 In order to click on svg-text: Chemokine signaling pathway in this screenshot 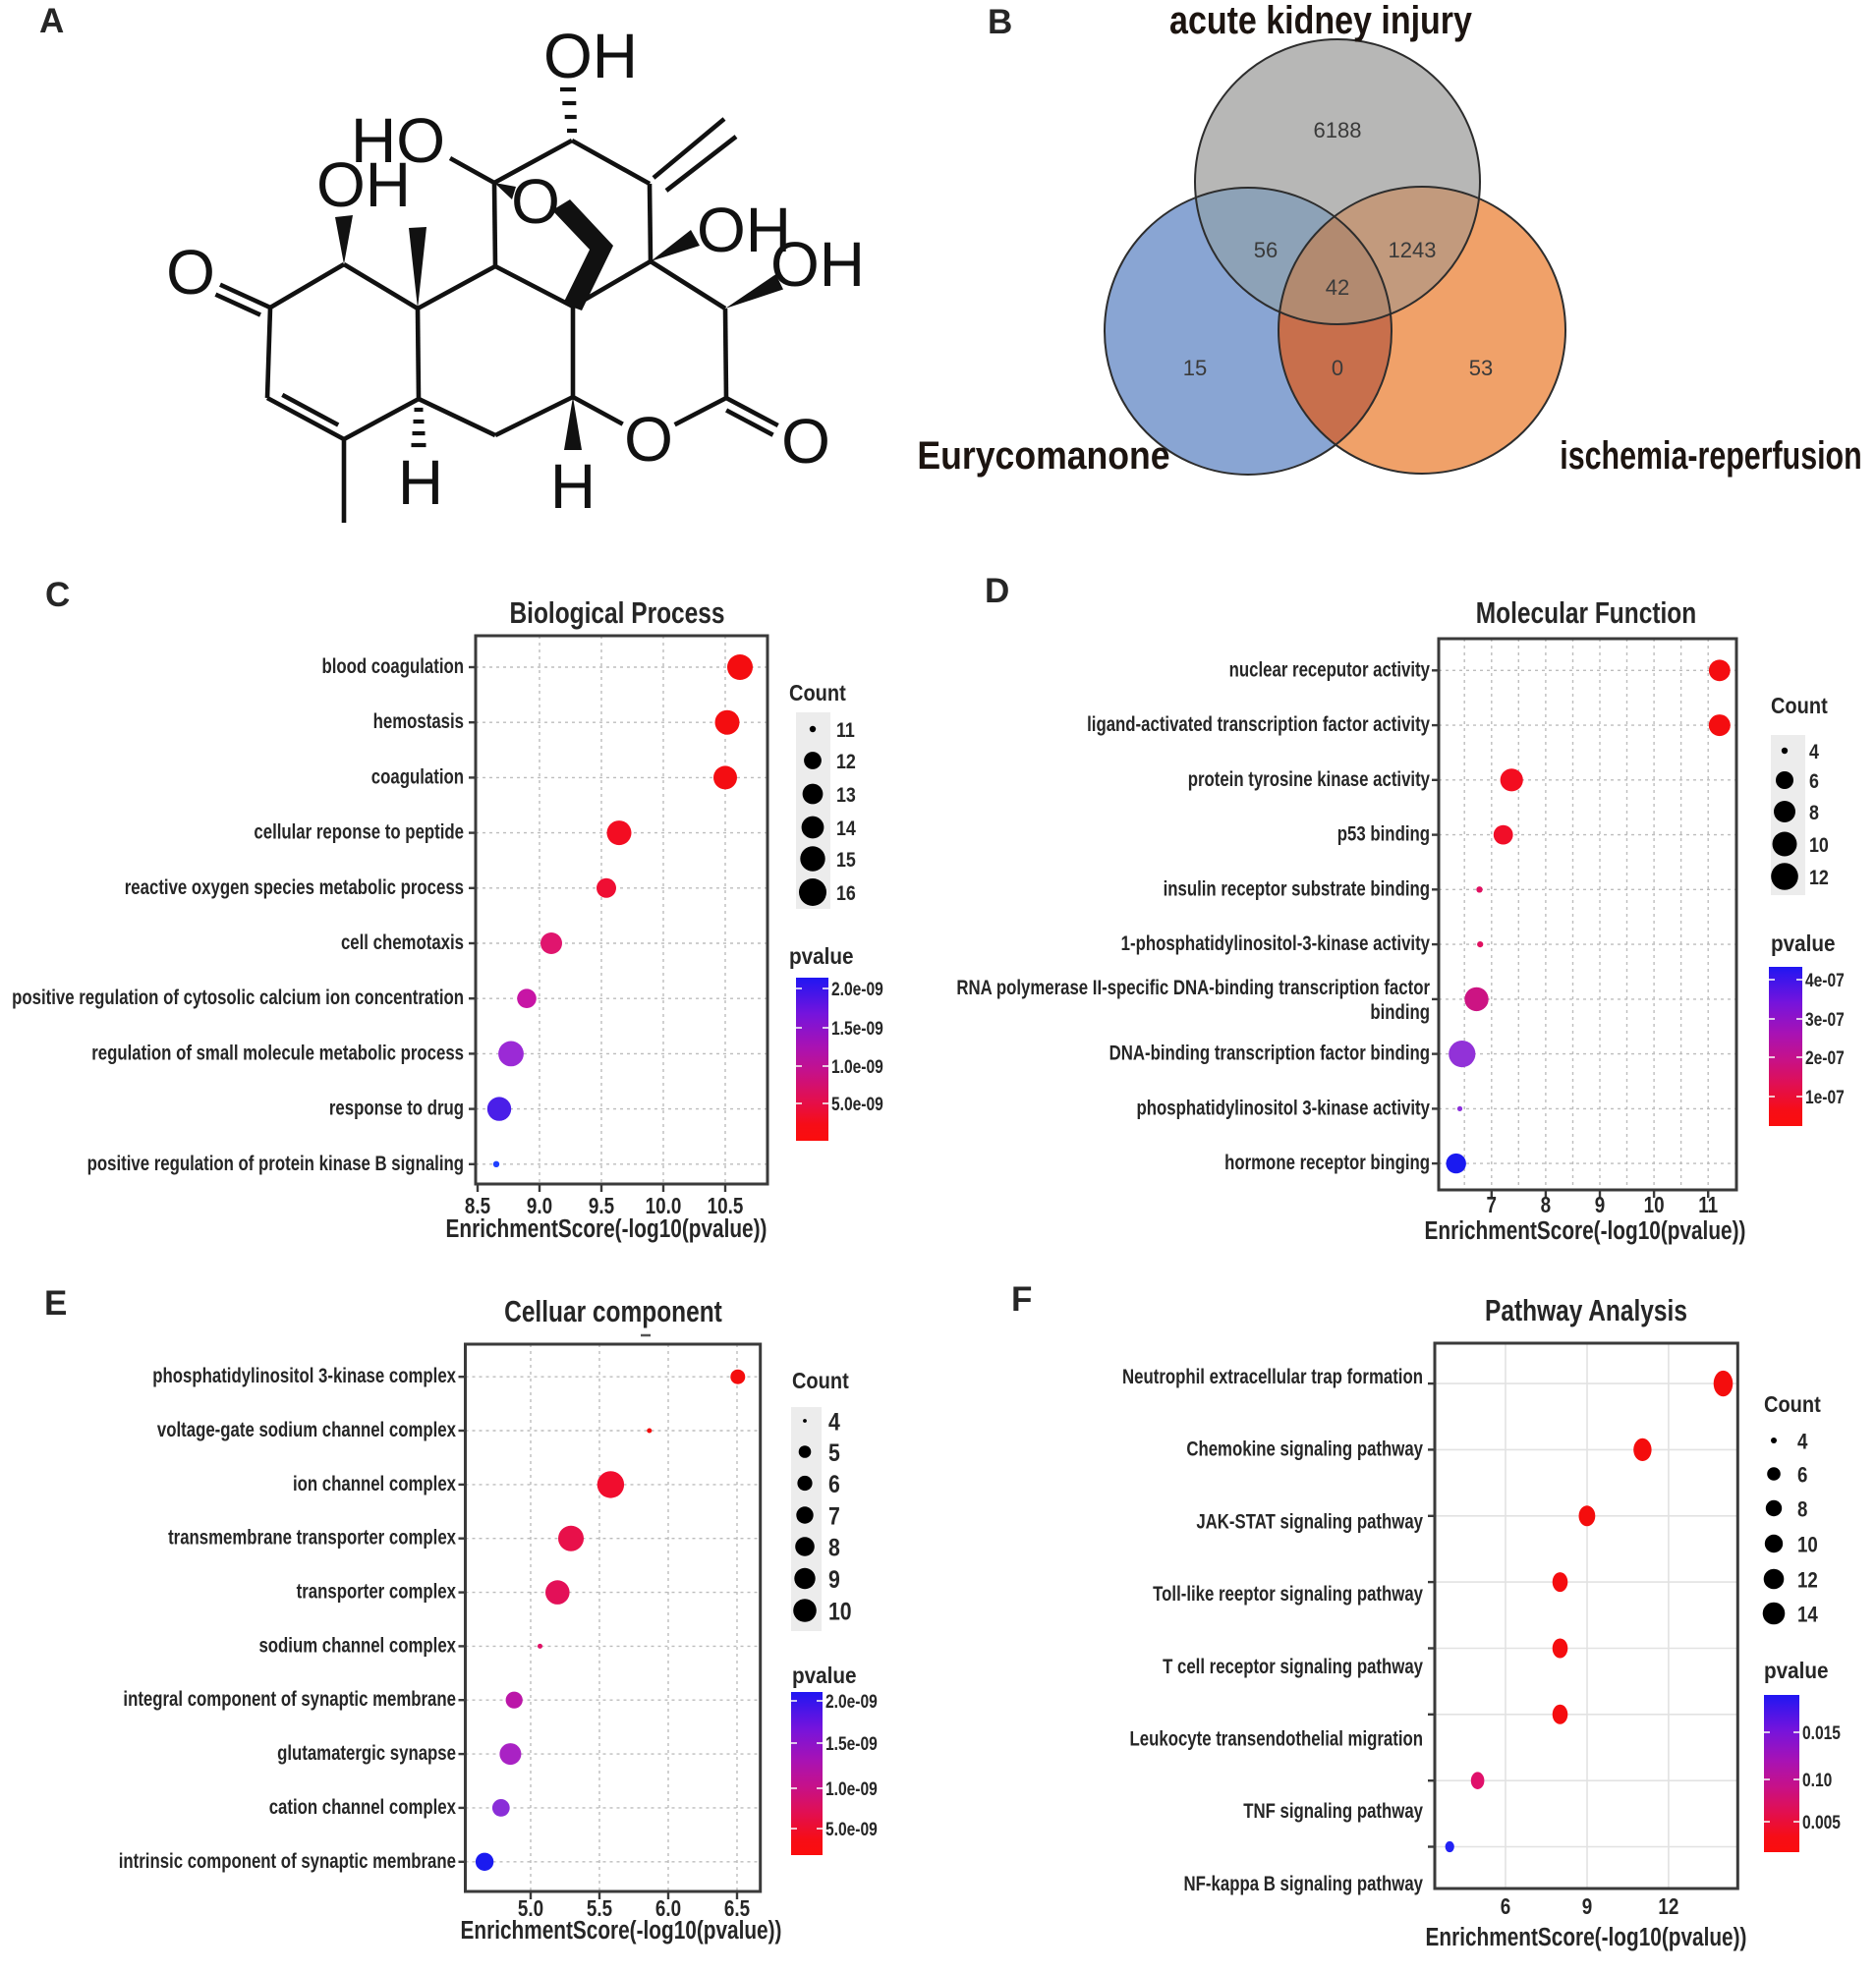, I will do `click(1304, 1449)`.